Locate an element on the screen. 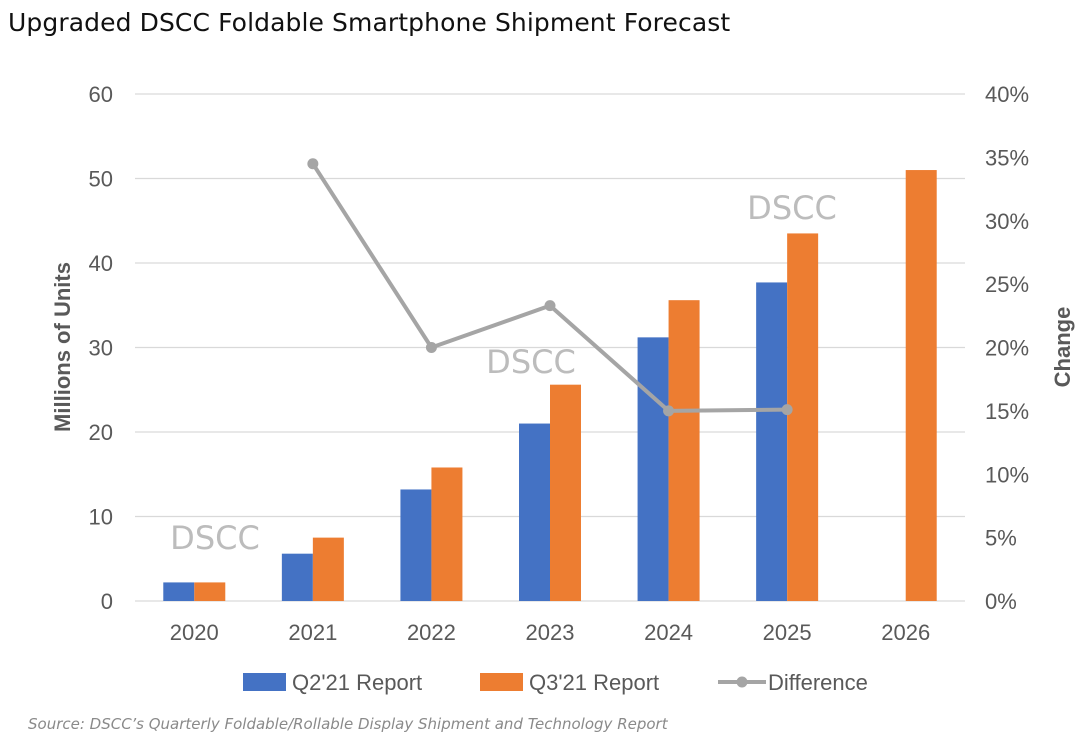 Image resolution: width=1084 pixels, height=750 pixels. bar-q3-2024 is located at coordinates (684, 450).